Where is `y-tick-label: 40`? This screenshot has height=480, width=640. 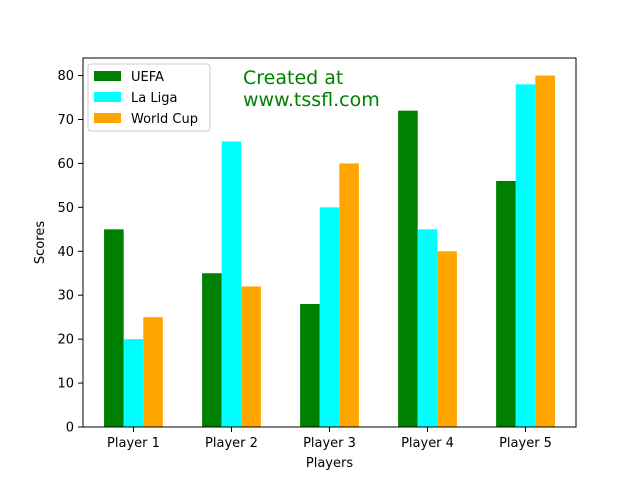
y-tick-label: 40 is located at coordinates (65, 252).